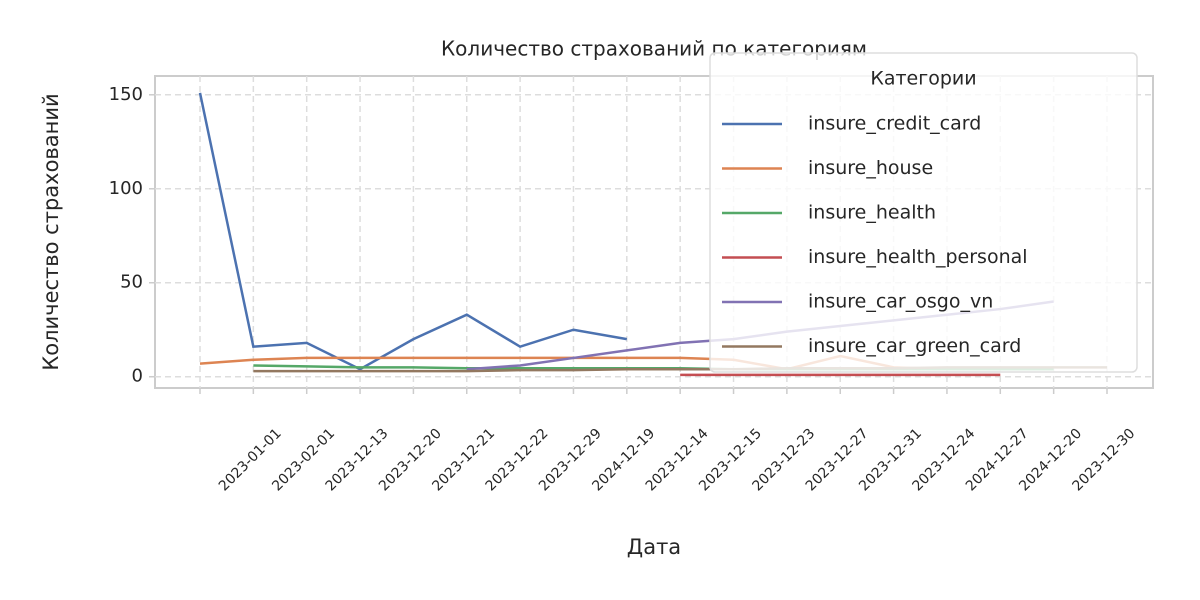 The height and width of the screenshot is (600, 1200). Describe the element at coordinates (126, 94) in the screenshot. I see `y-tick-label: 150` at that location.